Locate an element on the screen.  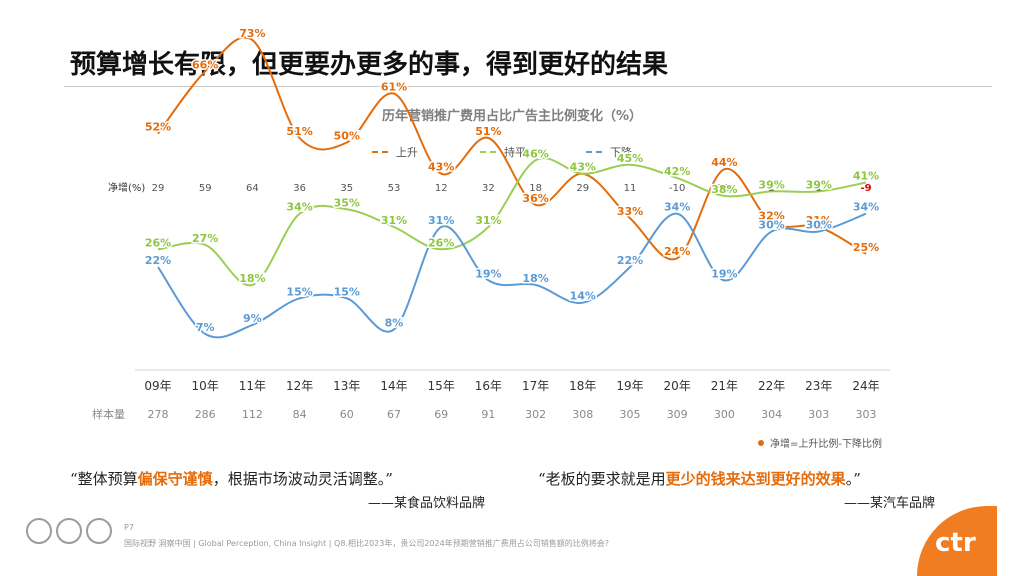
net-value: 35 is located at coordinates (346, 188).